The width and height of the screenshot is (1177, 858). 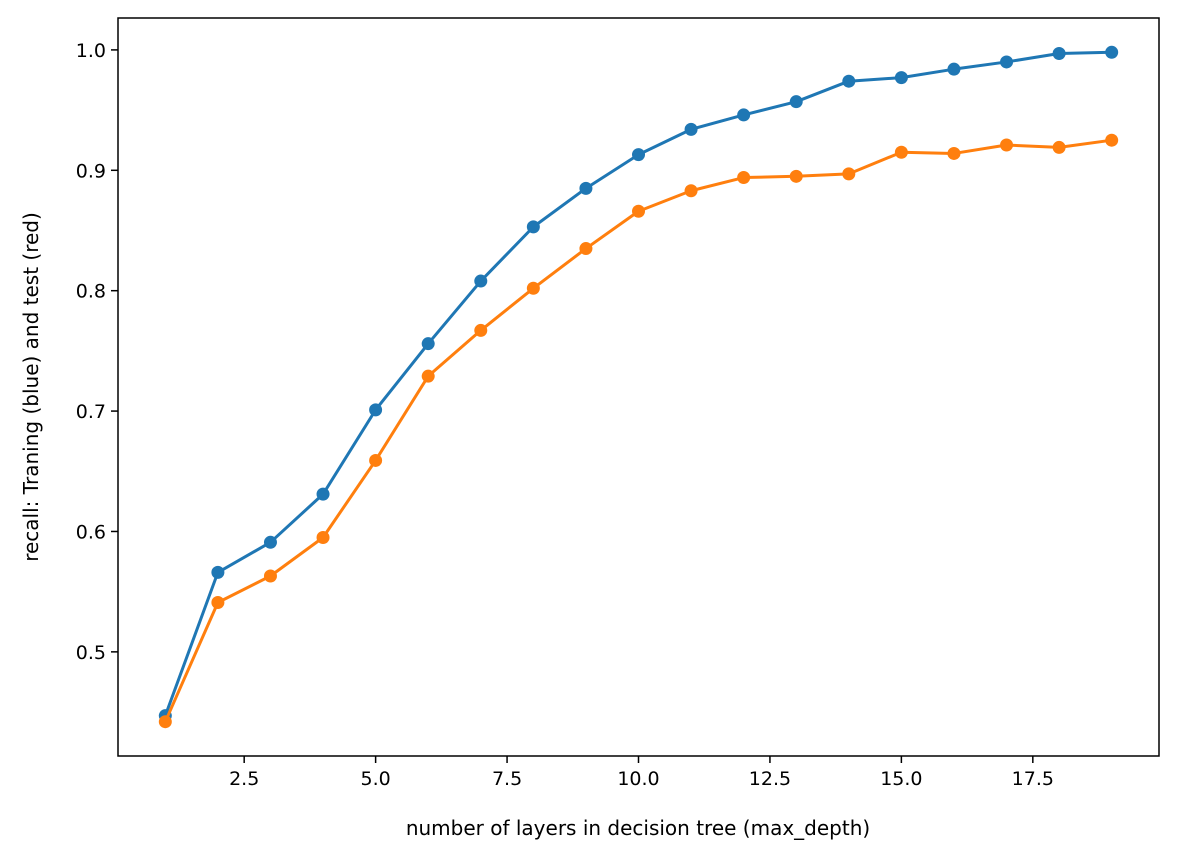 What do you see at coordinates (376, 779) in the screenshot?
I see `x-tick-label: 5.0` at bounding box center [376, 779].